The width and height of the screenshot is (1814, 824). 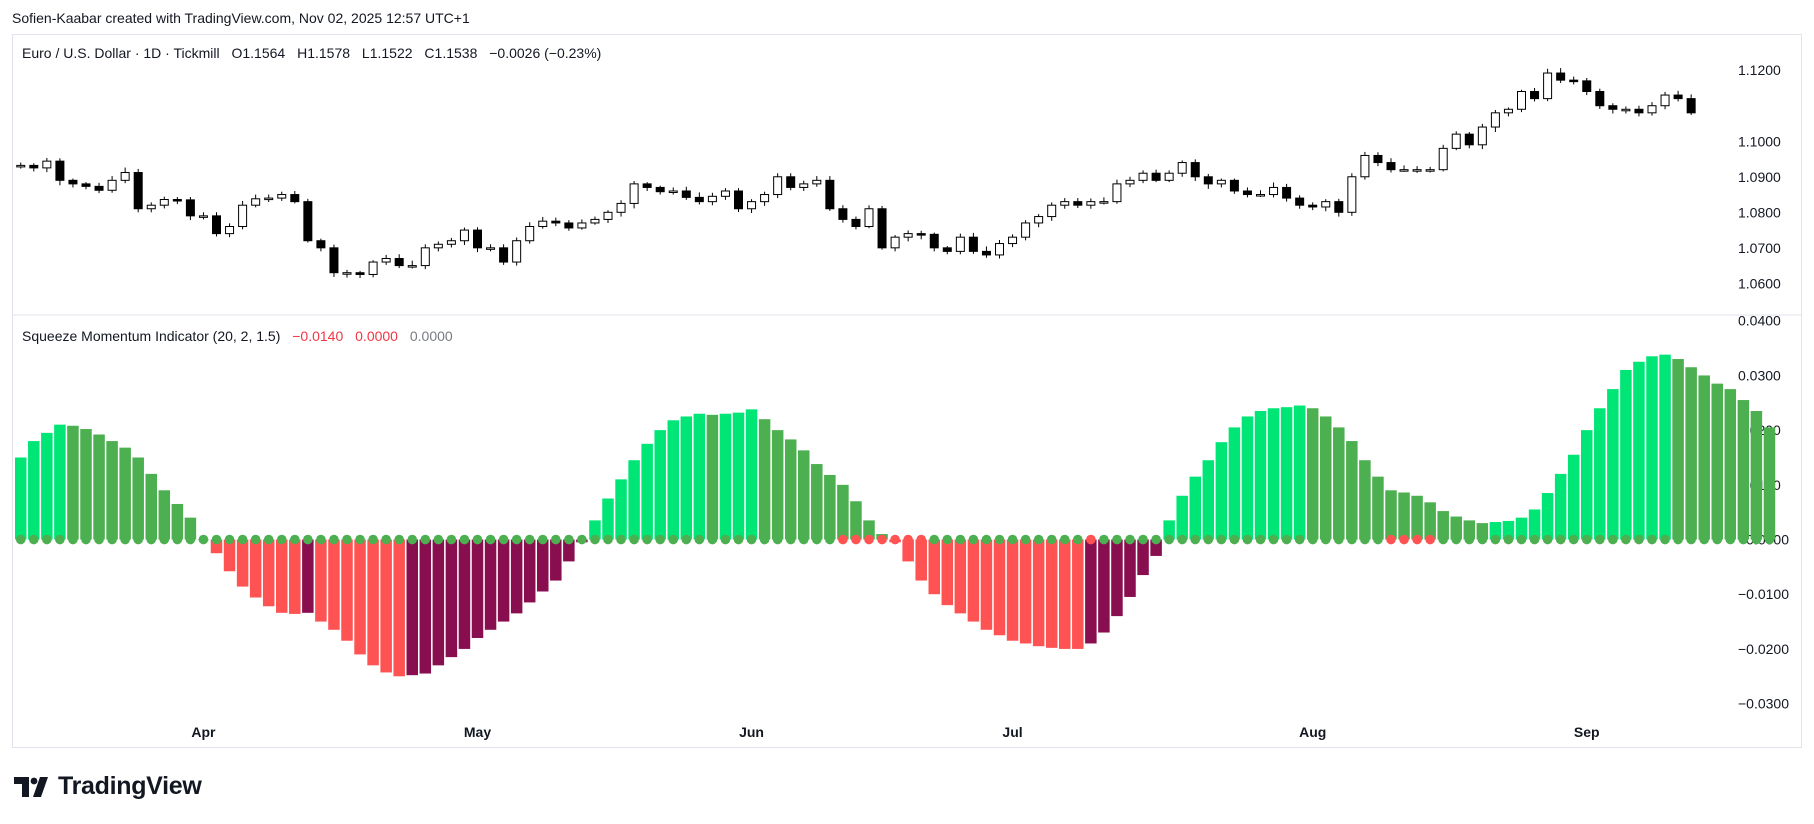 What do you see at coordinates (31, 786) in the screenshot?
I see `tradingview-logo-icon` at bounding box center [31, 786].